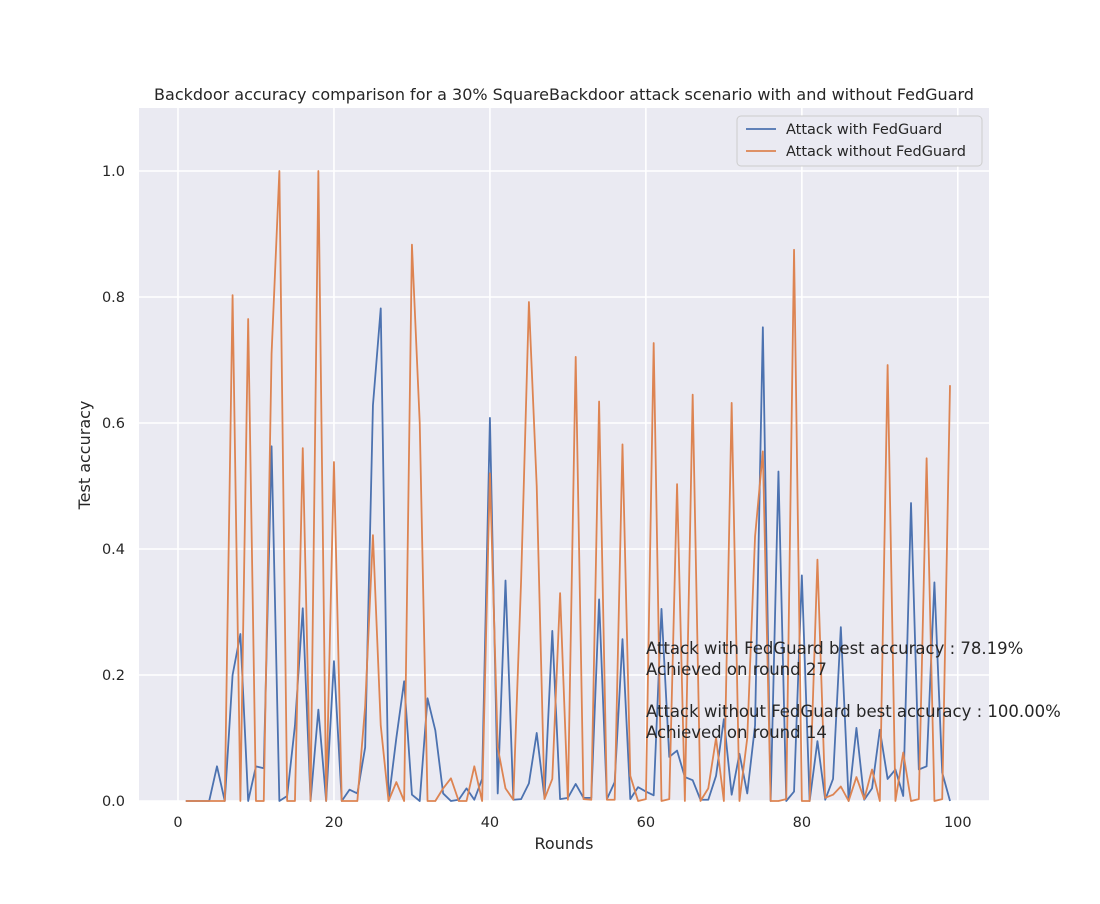 The image size is (1100, 904). Describe the element at coordinates (490, 823) in the screenshot. I see `x-tick-label: 40` at that location.